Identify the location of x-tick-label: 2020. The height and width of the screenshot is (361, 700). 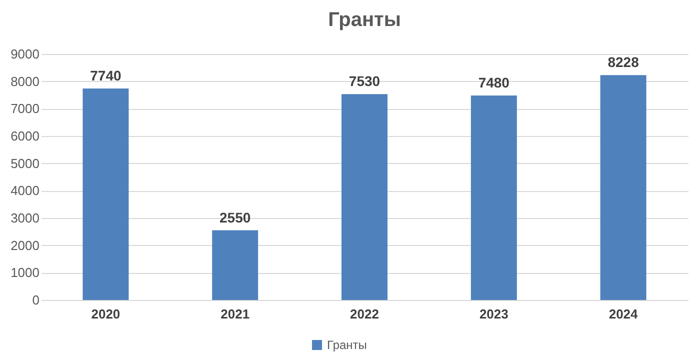
(105, 314).